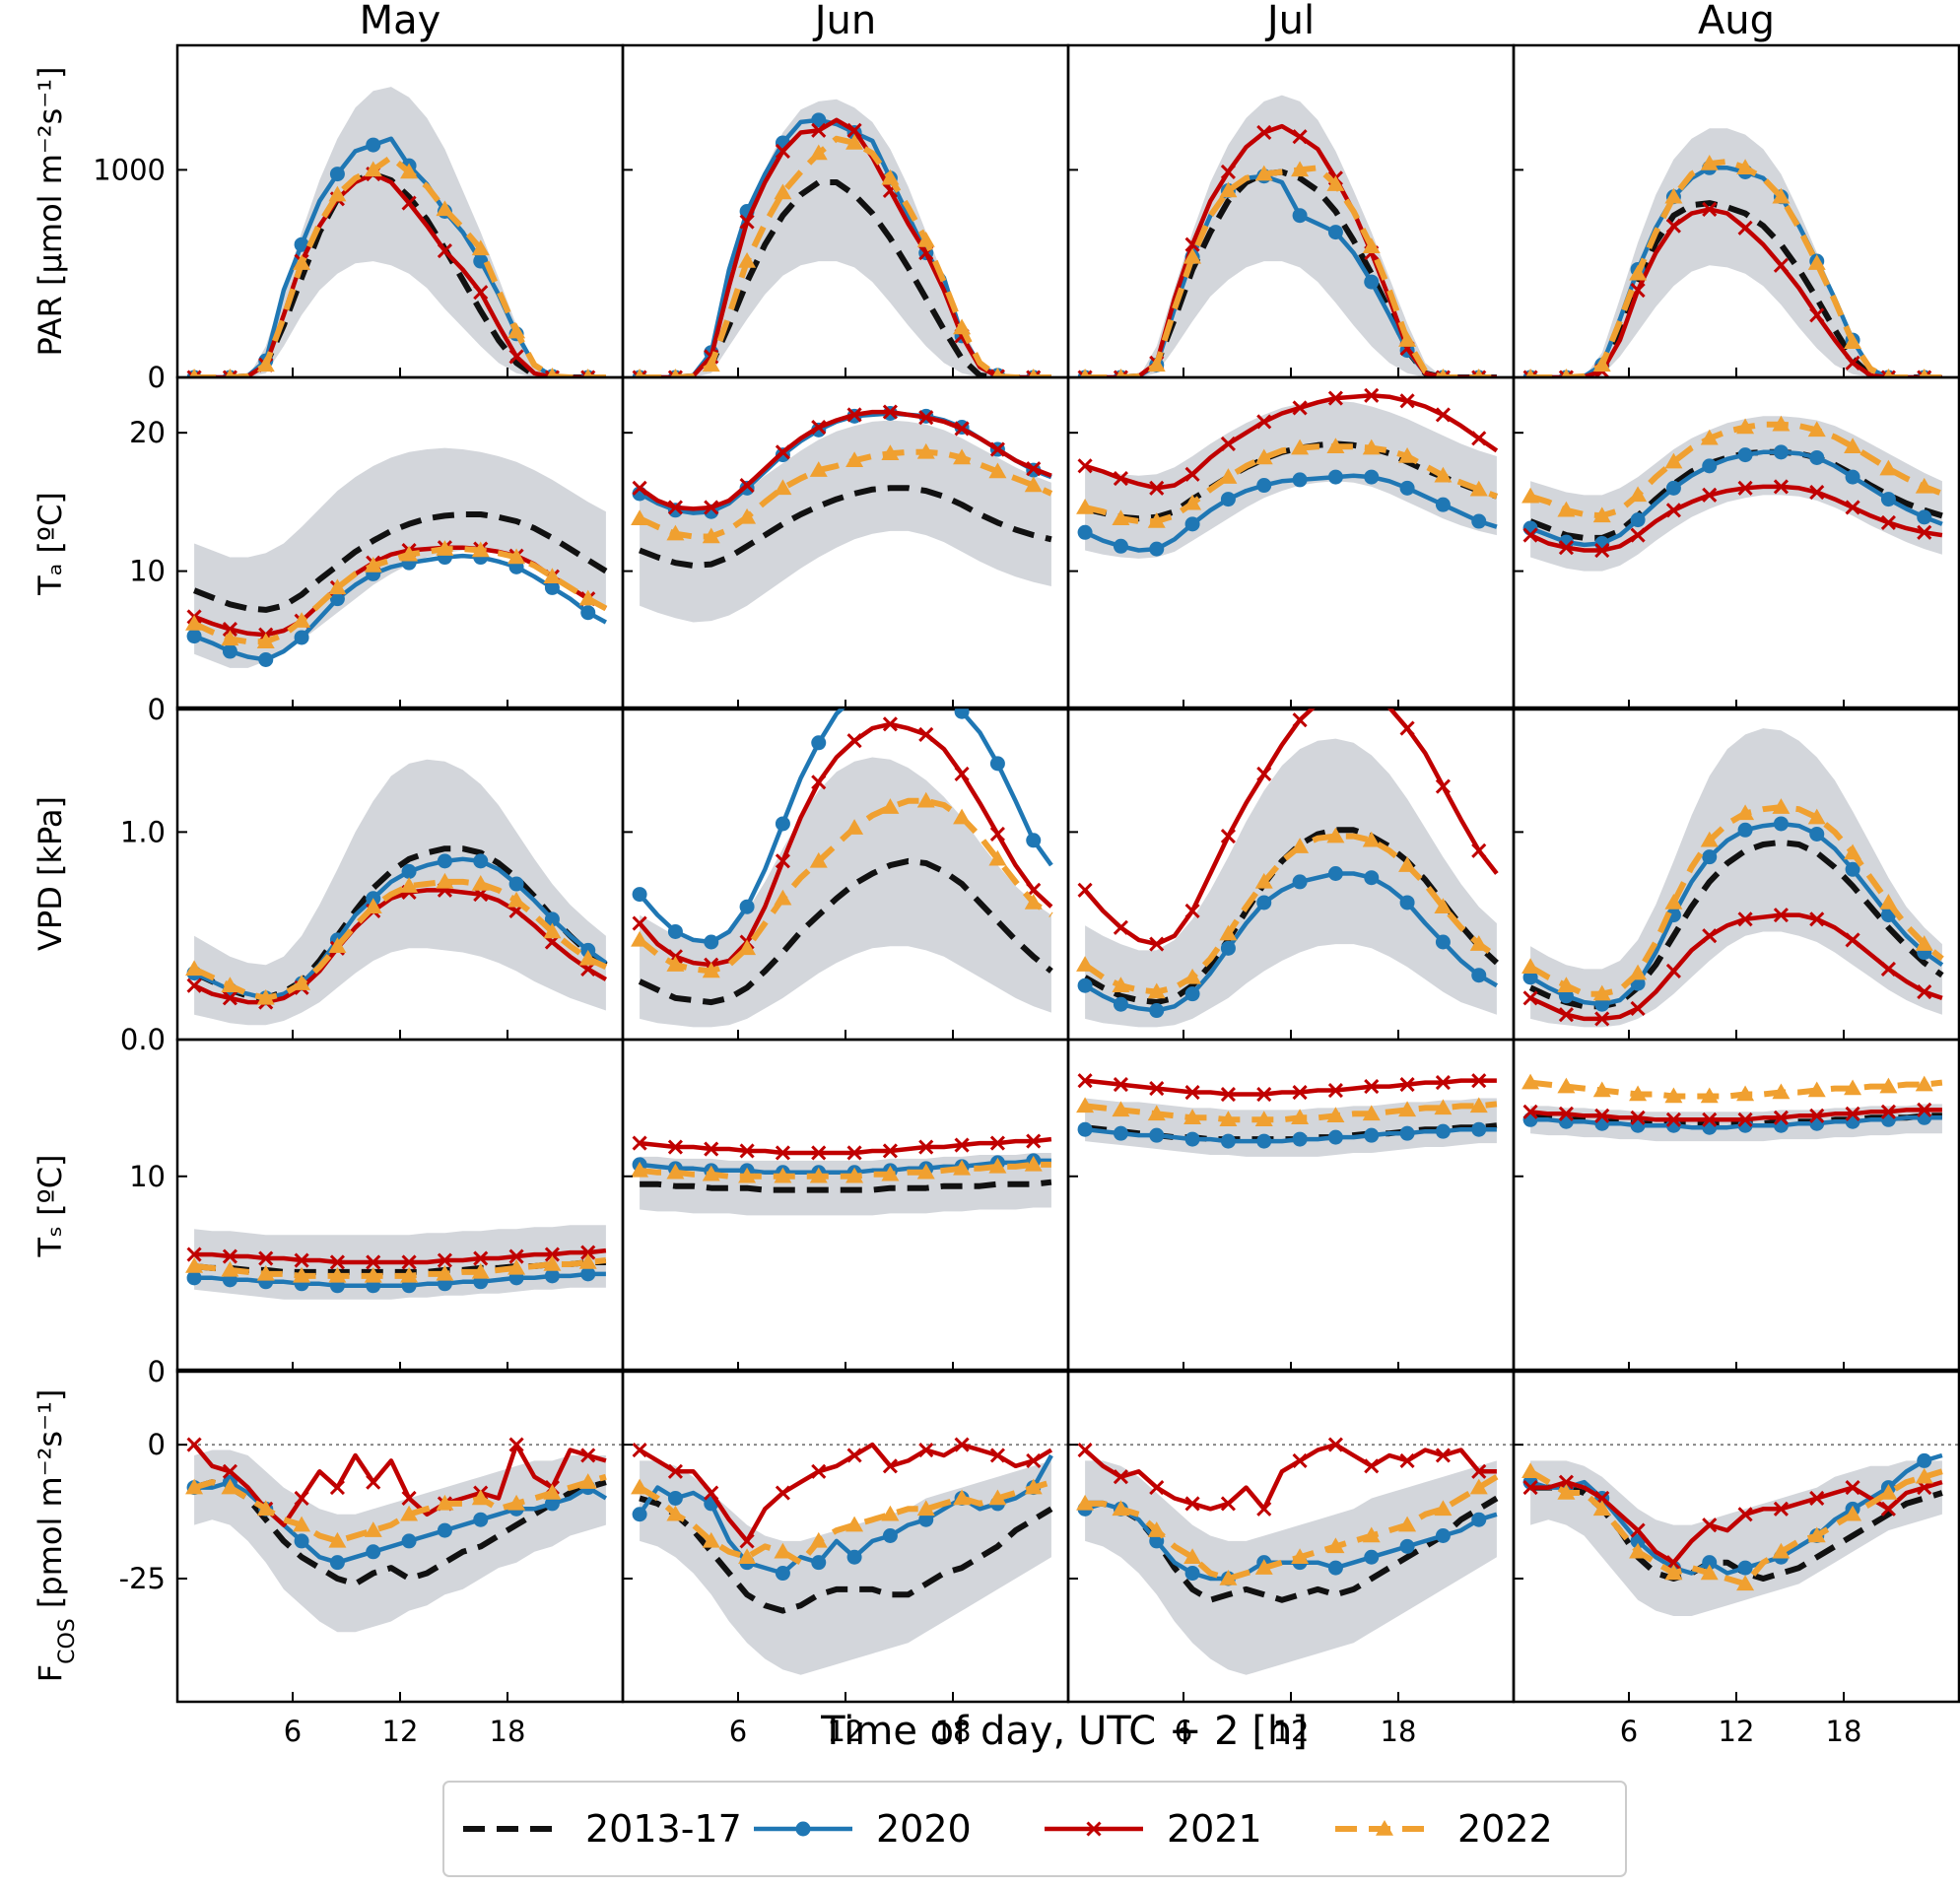 Image resolution: width=1960 pixels, height=1888 pixels. Describe the element at coordinates (129, 170) in the screenshot. I see `y-tick-label: 1000` at that location.